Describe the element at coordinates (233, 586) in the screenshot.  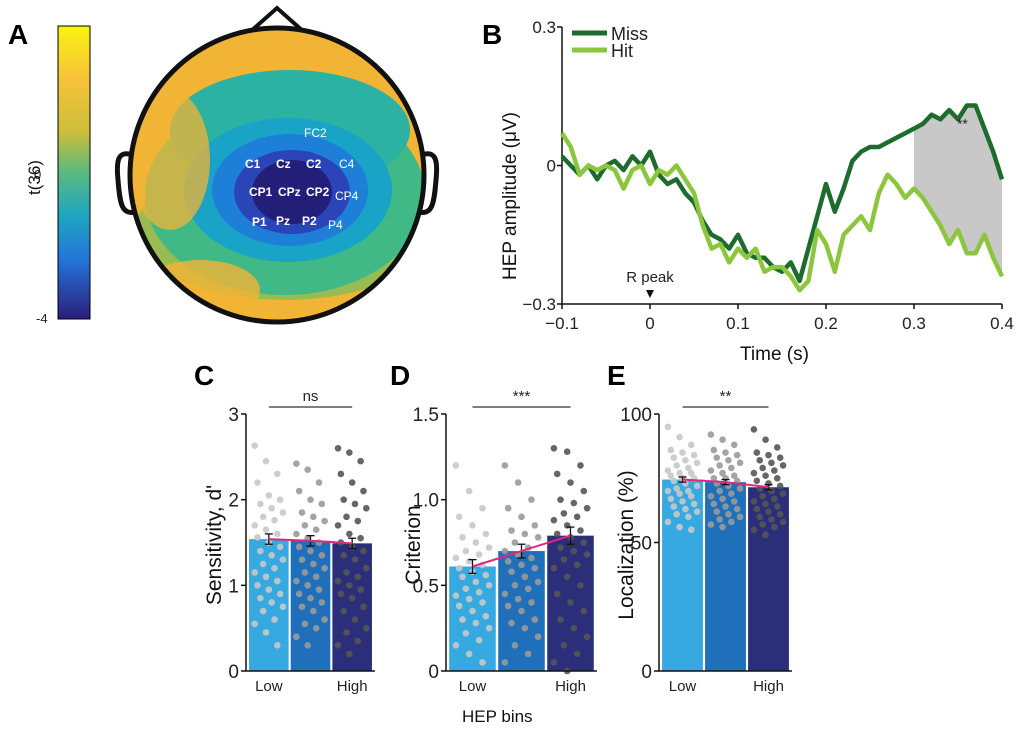
I see `y-tick-label: 1` at that location.